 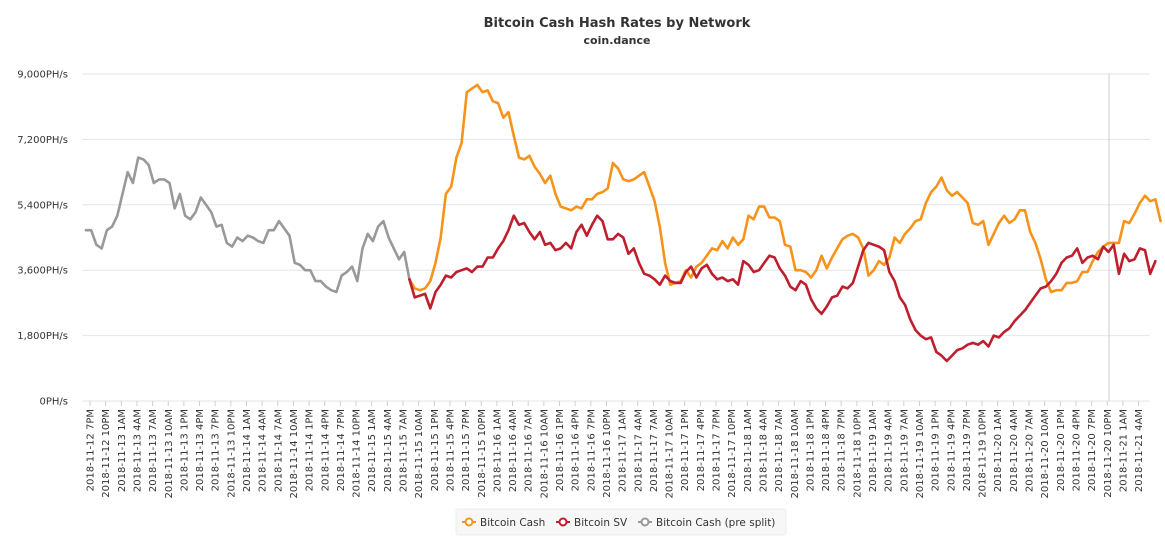 What do you see at coordinates (294, 454) in the screenshot?
I see `x-tick-label: 2018-11-14 10AM` at bounding box center [294, 454].